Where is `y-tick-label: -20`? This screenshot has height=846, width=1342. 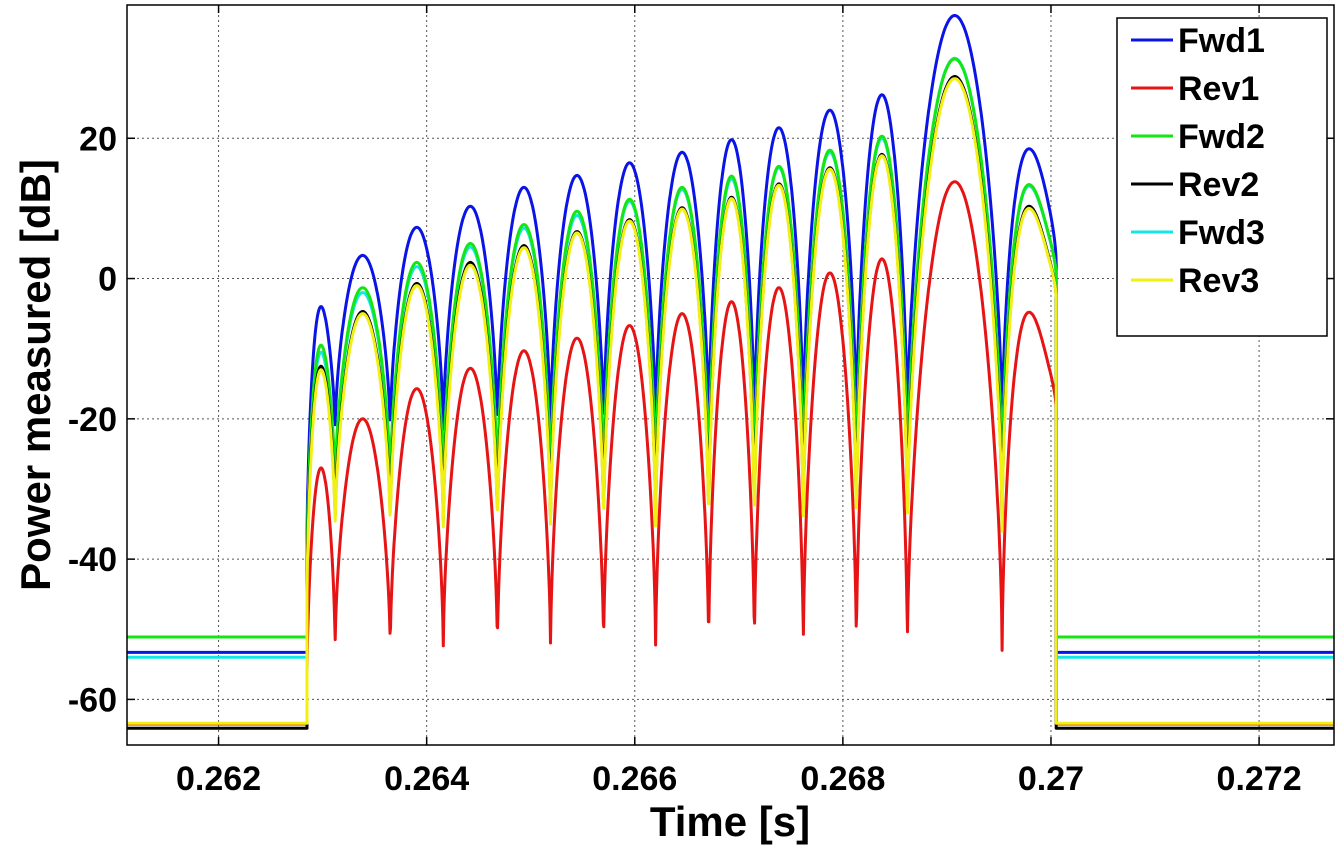
y-tick-label: -20 is located at coordinates (92, 420).